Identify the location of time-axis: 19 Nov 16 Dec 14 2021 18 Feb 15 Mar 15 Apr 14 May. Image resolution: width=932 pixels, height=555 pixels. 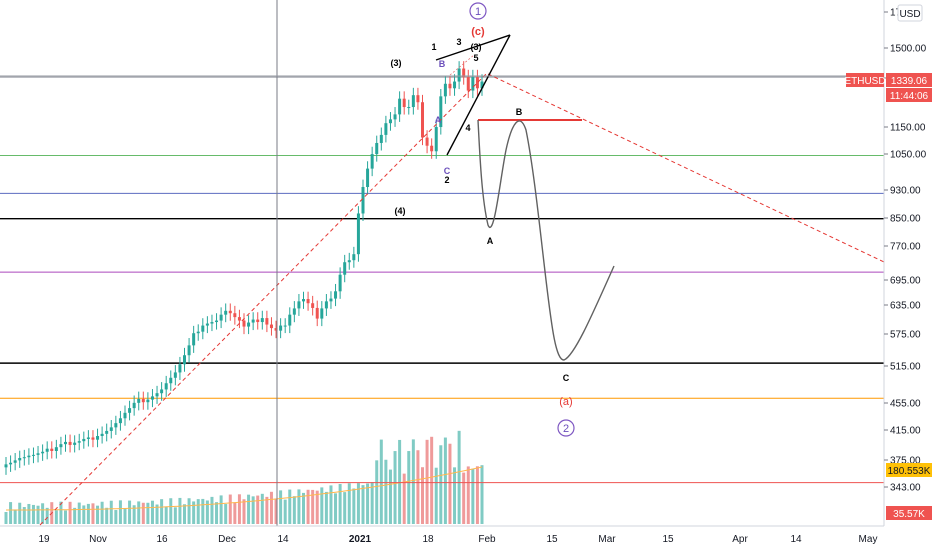
(457, 539).